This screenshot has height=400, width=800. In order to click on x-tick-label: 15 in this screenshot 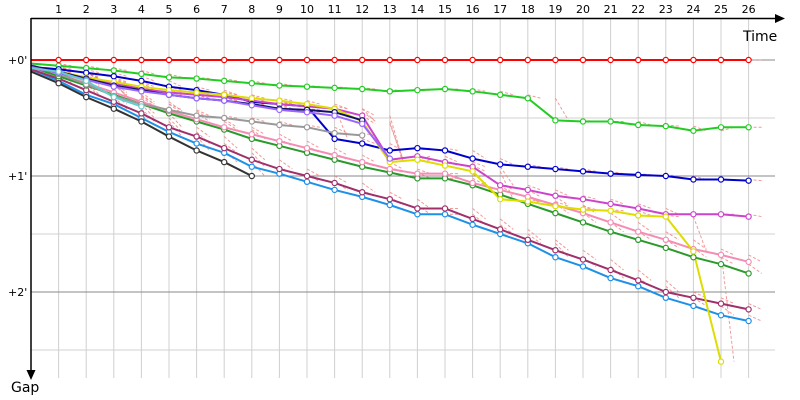, I will do `click(445, 9)`.